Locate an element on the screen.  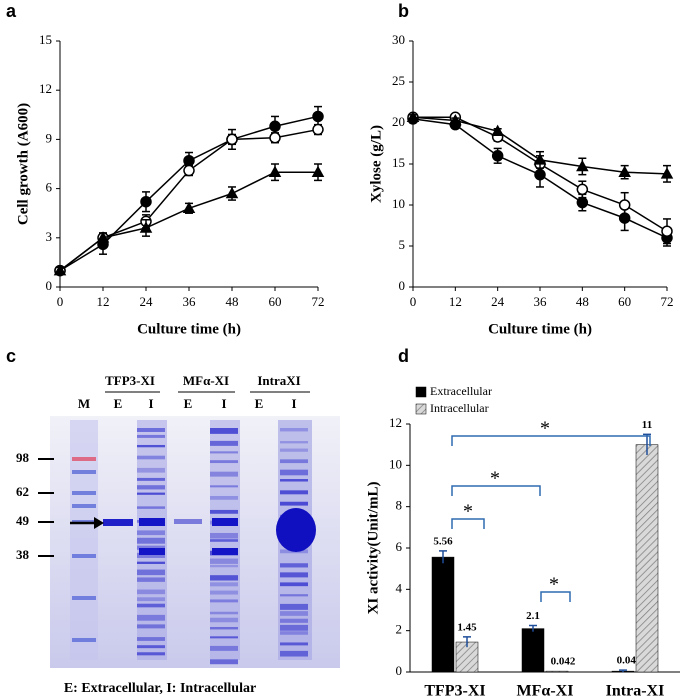
y-tick-label: 6 is located at coordinates (49, 187).